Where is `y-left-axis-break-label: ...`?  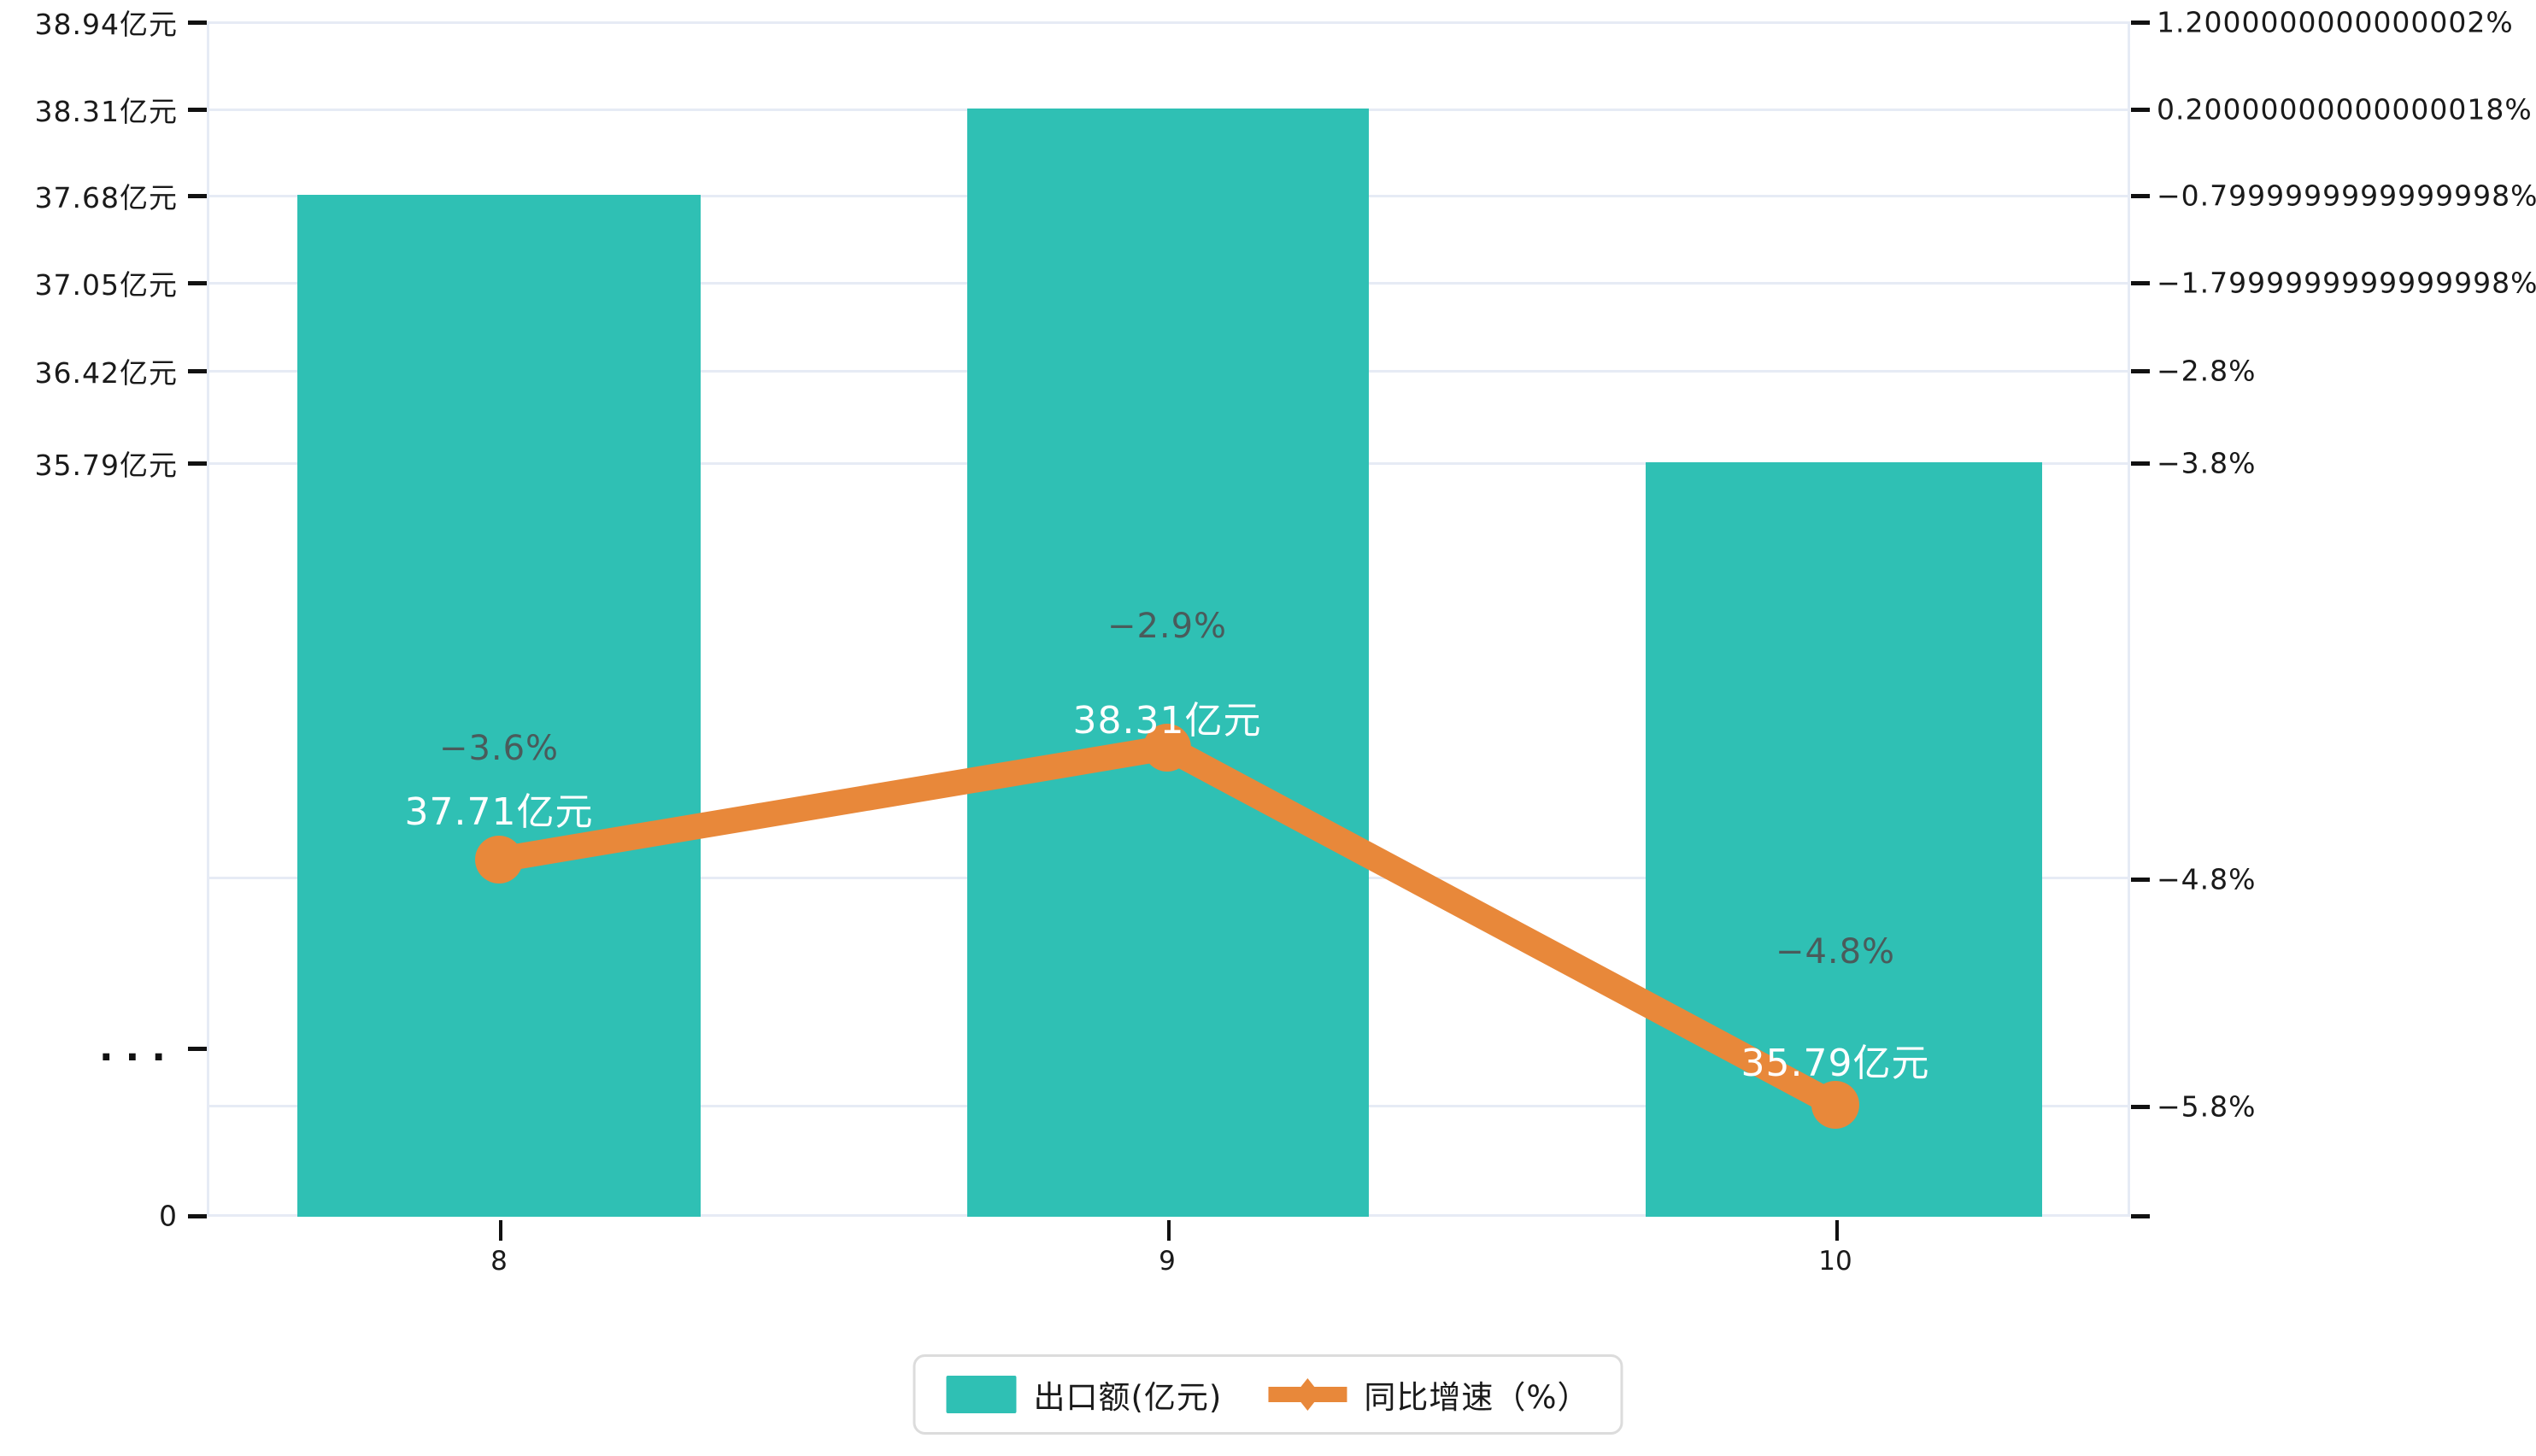
y-left-axis-break-label: ... is located at coordinates (138, 1048).